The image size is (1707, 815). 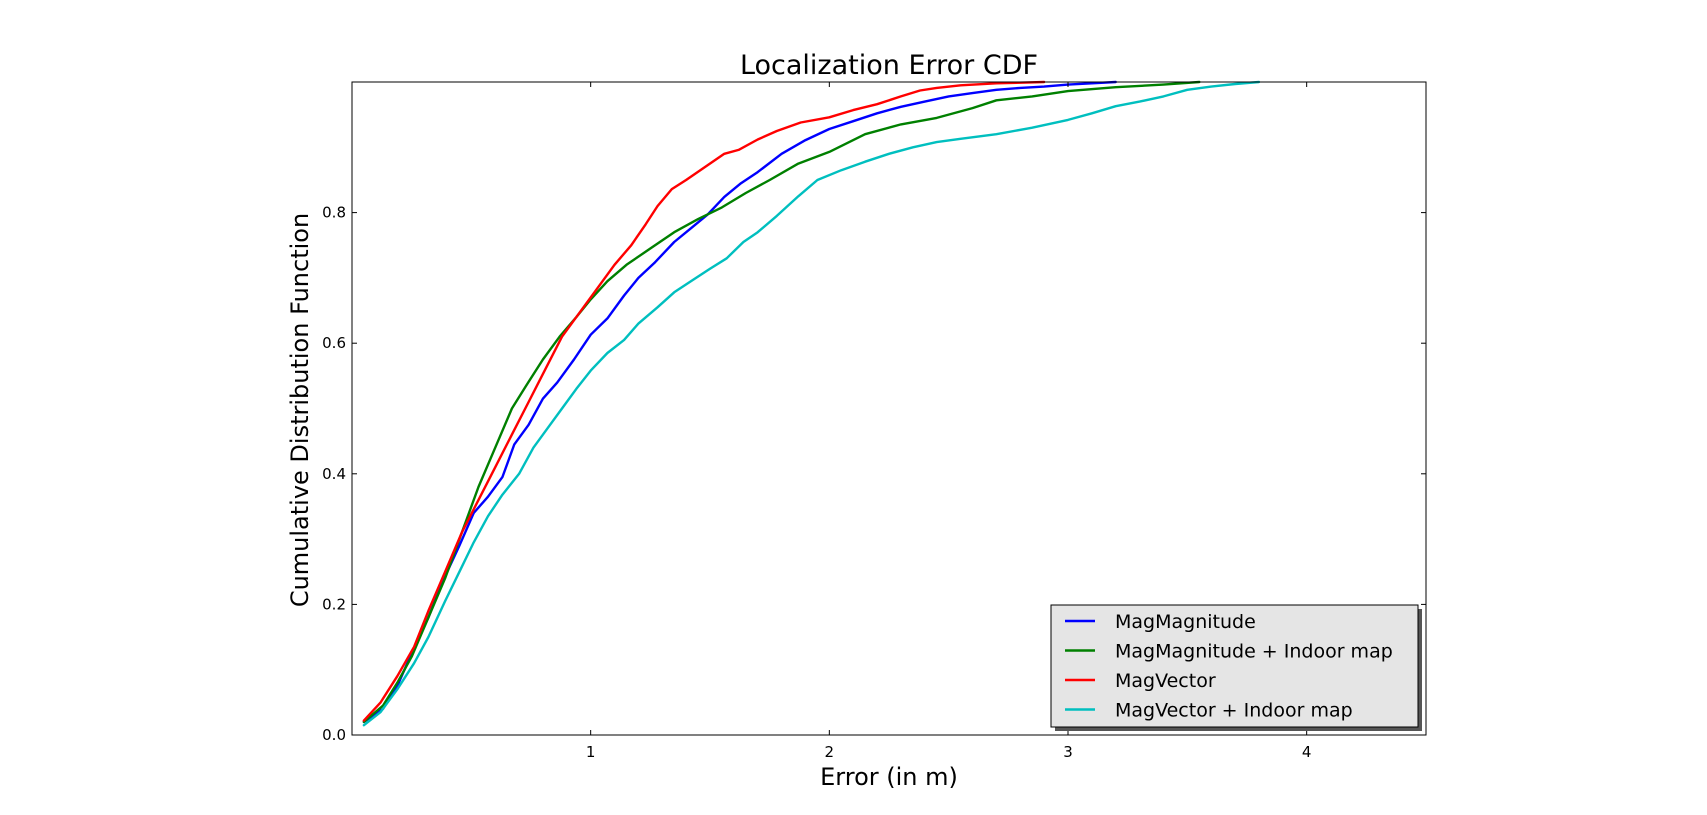 What do you see at coordinates (1234, 711) in the screenshot?
I see `legend-label-3: MagVector + Indoor map` at bounding box center [1234, 711].